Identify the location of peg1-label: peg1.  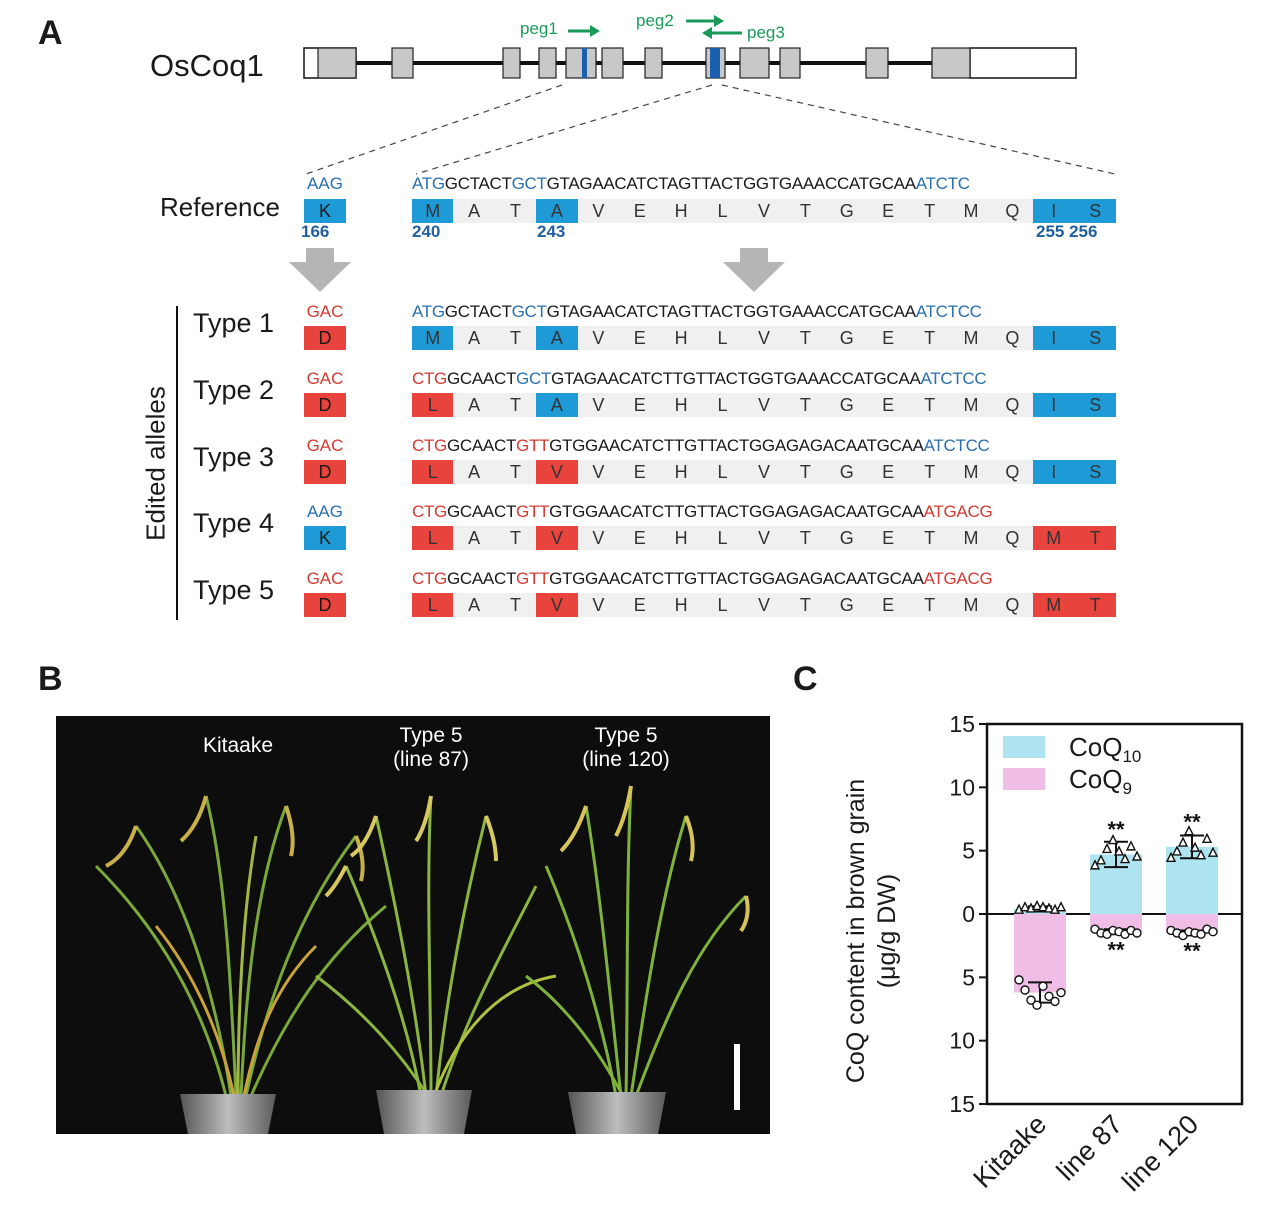
(539, 28).